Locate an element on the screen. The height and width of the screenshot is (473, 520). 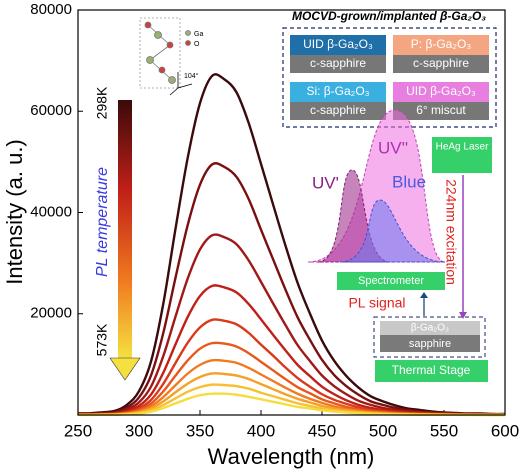
y-axis-label: Intensity (a. u.) is located at coordinates (14, 212).